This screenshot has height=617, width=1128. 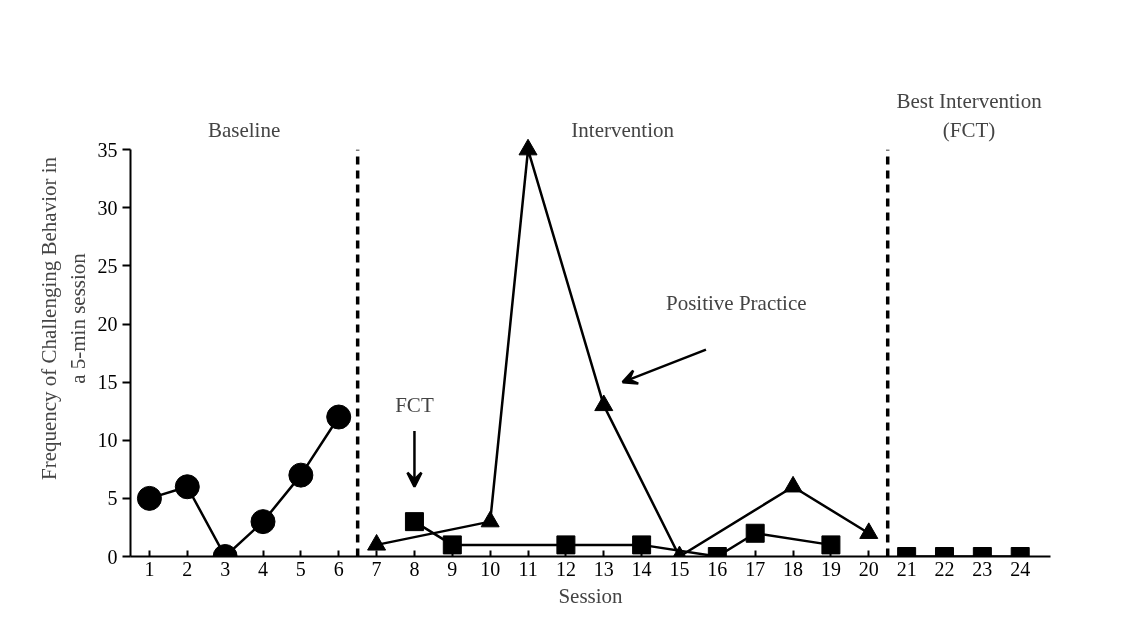 I want to click on y-tick-label: 30, so click(x=107, y=207).